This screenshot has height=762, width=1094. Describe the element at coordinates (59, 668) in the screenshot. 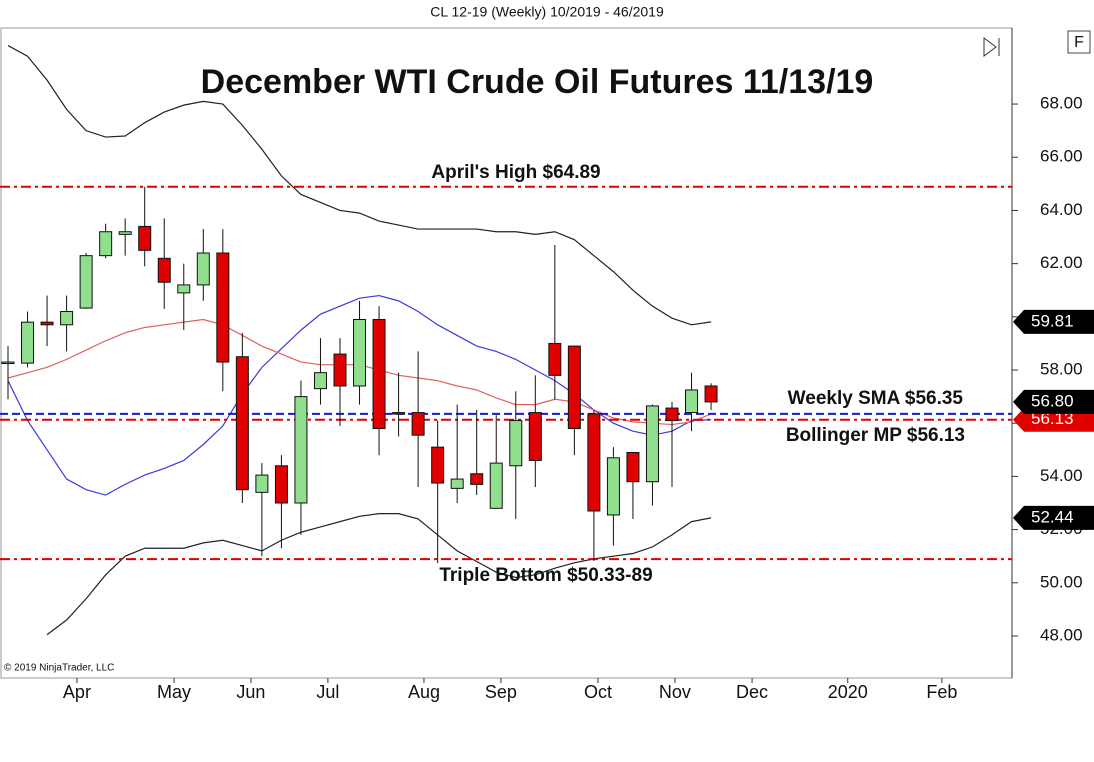

I see `copyright: © 2019 NinjaTrader, LLC` at that location.